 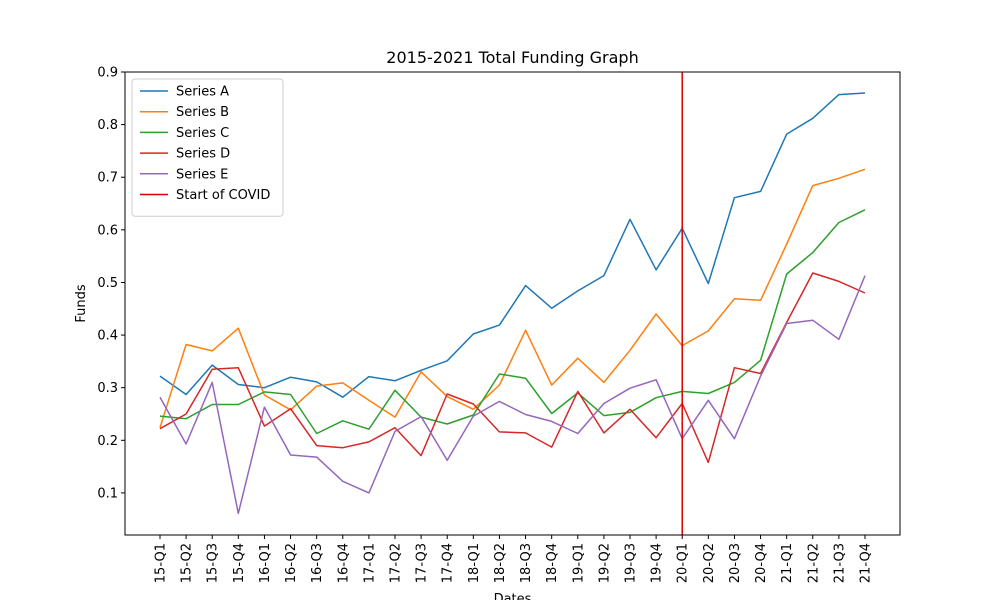 What do you see at coordinates (107, 283) in the screenshot?
I see `y-tick-label: 0.5` at bounding box center [107, 283].